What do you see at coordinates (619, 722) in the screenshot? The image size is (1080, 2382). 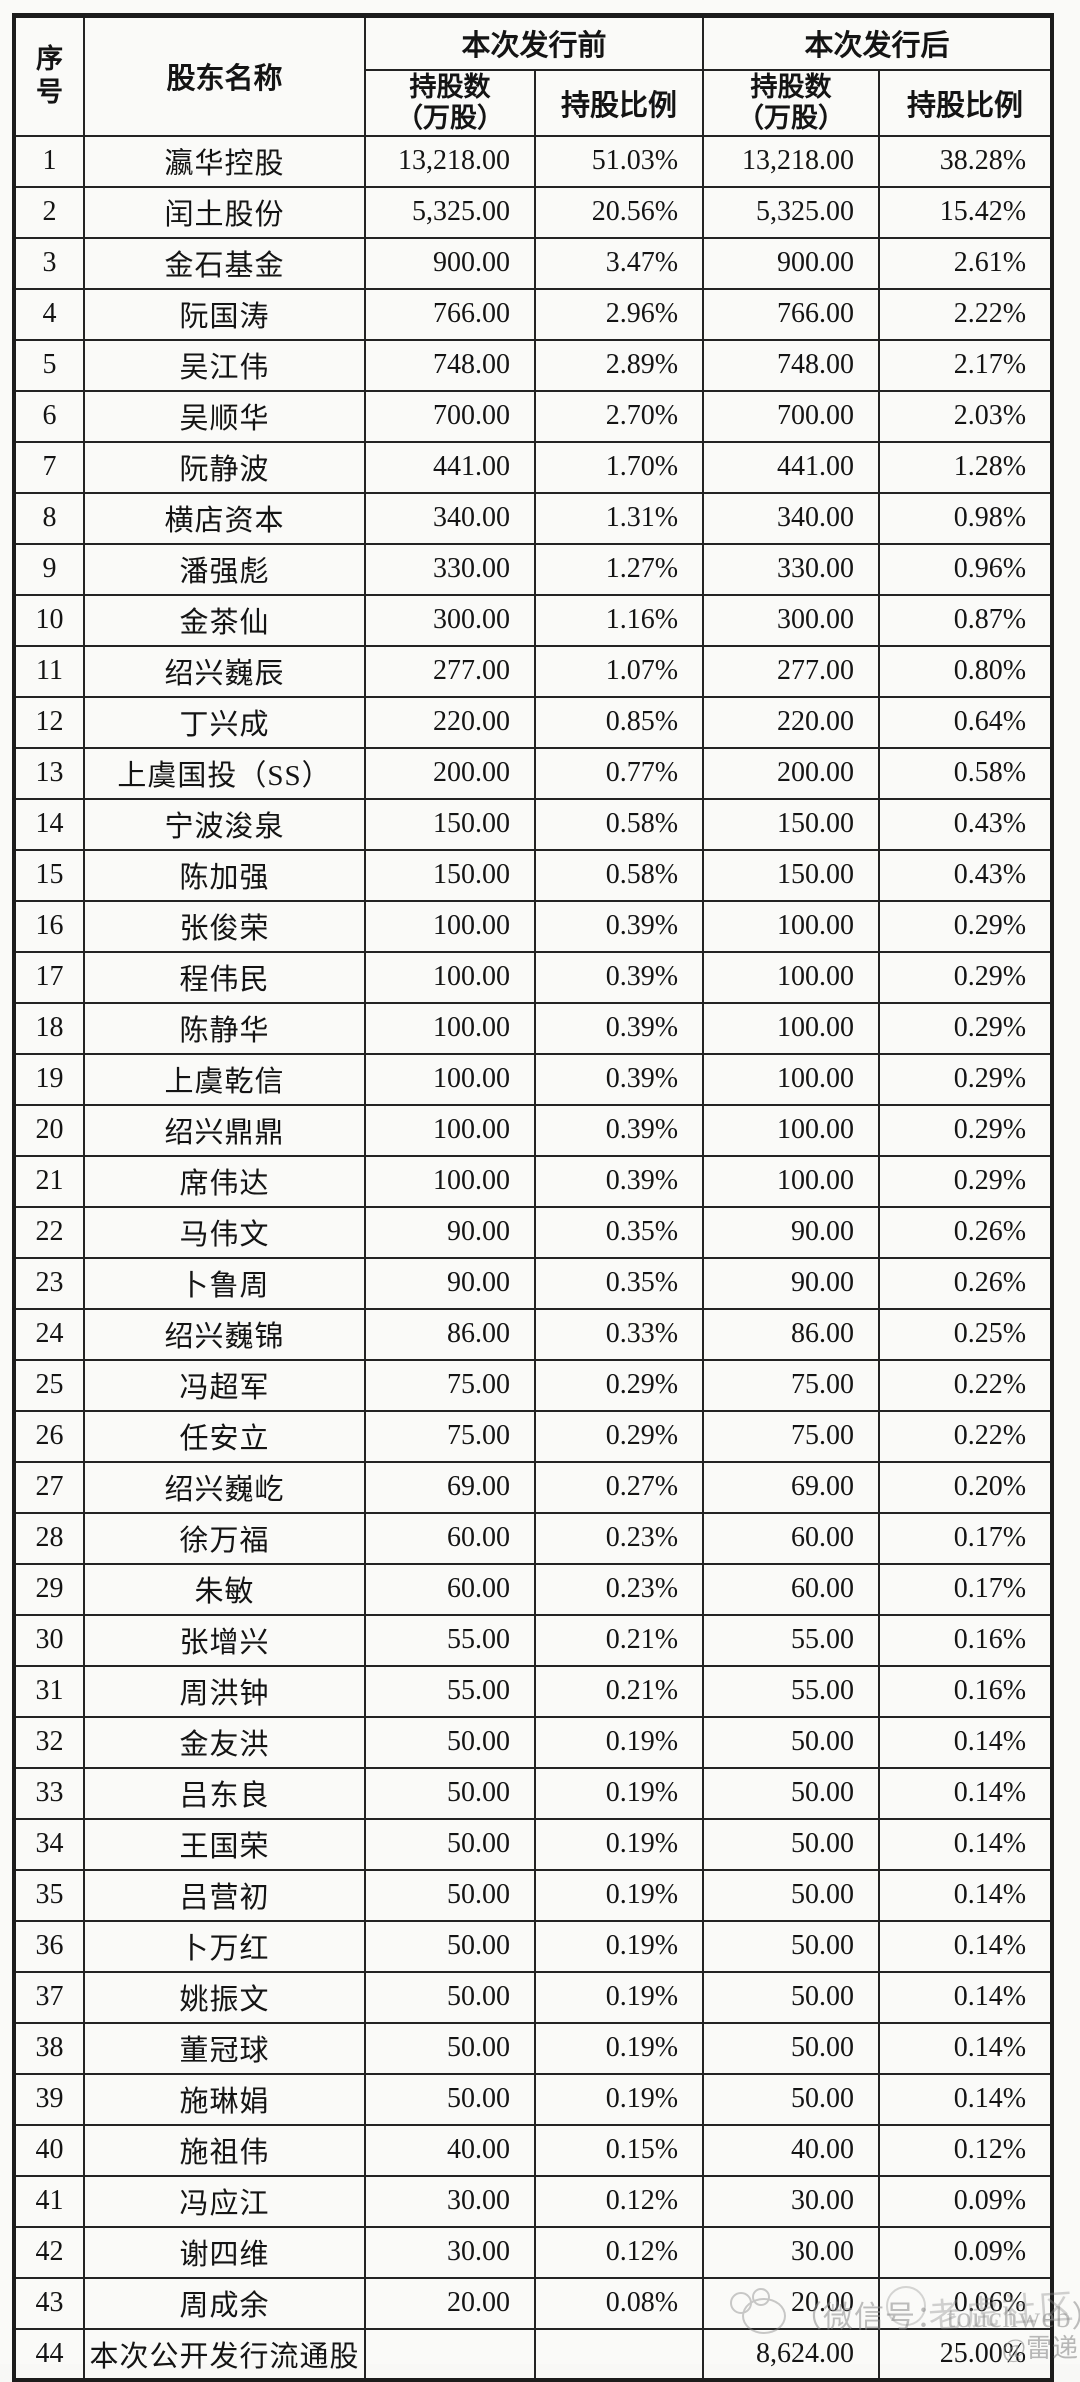 I see `ratio-before-cell: 0.85%` at bounding box center [619, 722].